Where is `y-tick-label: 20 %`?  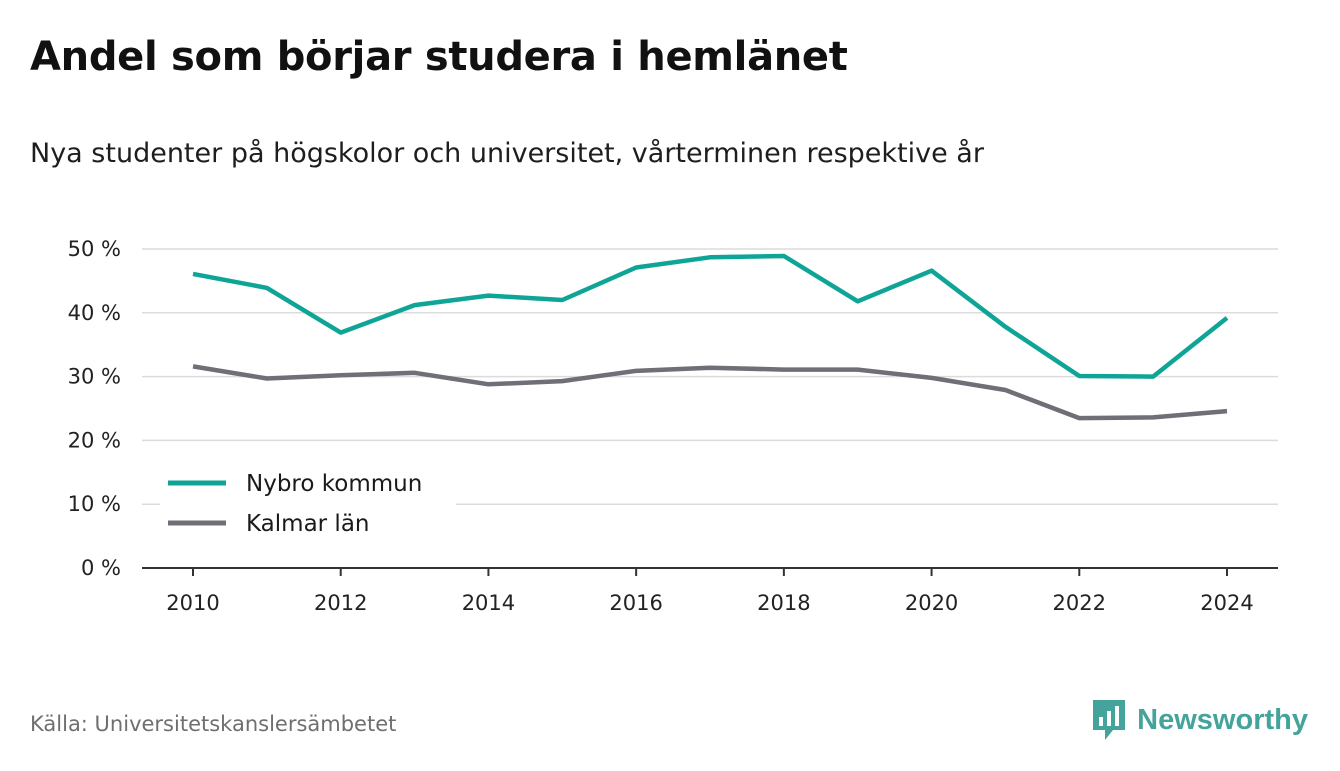
y-tick-label: 20 % is located at coordinates (94, 440).